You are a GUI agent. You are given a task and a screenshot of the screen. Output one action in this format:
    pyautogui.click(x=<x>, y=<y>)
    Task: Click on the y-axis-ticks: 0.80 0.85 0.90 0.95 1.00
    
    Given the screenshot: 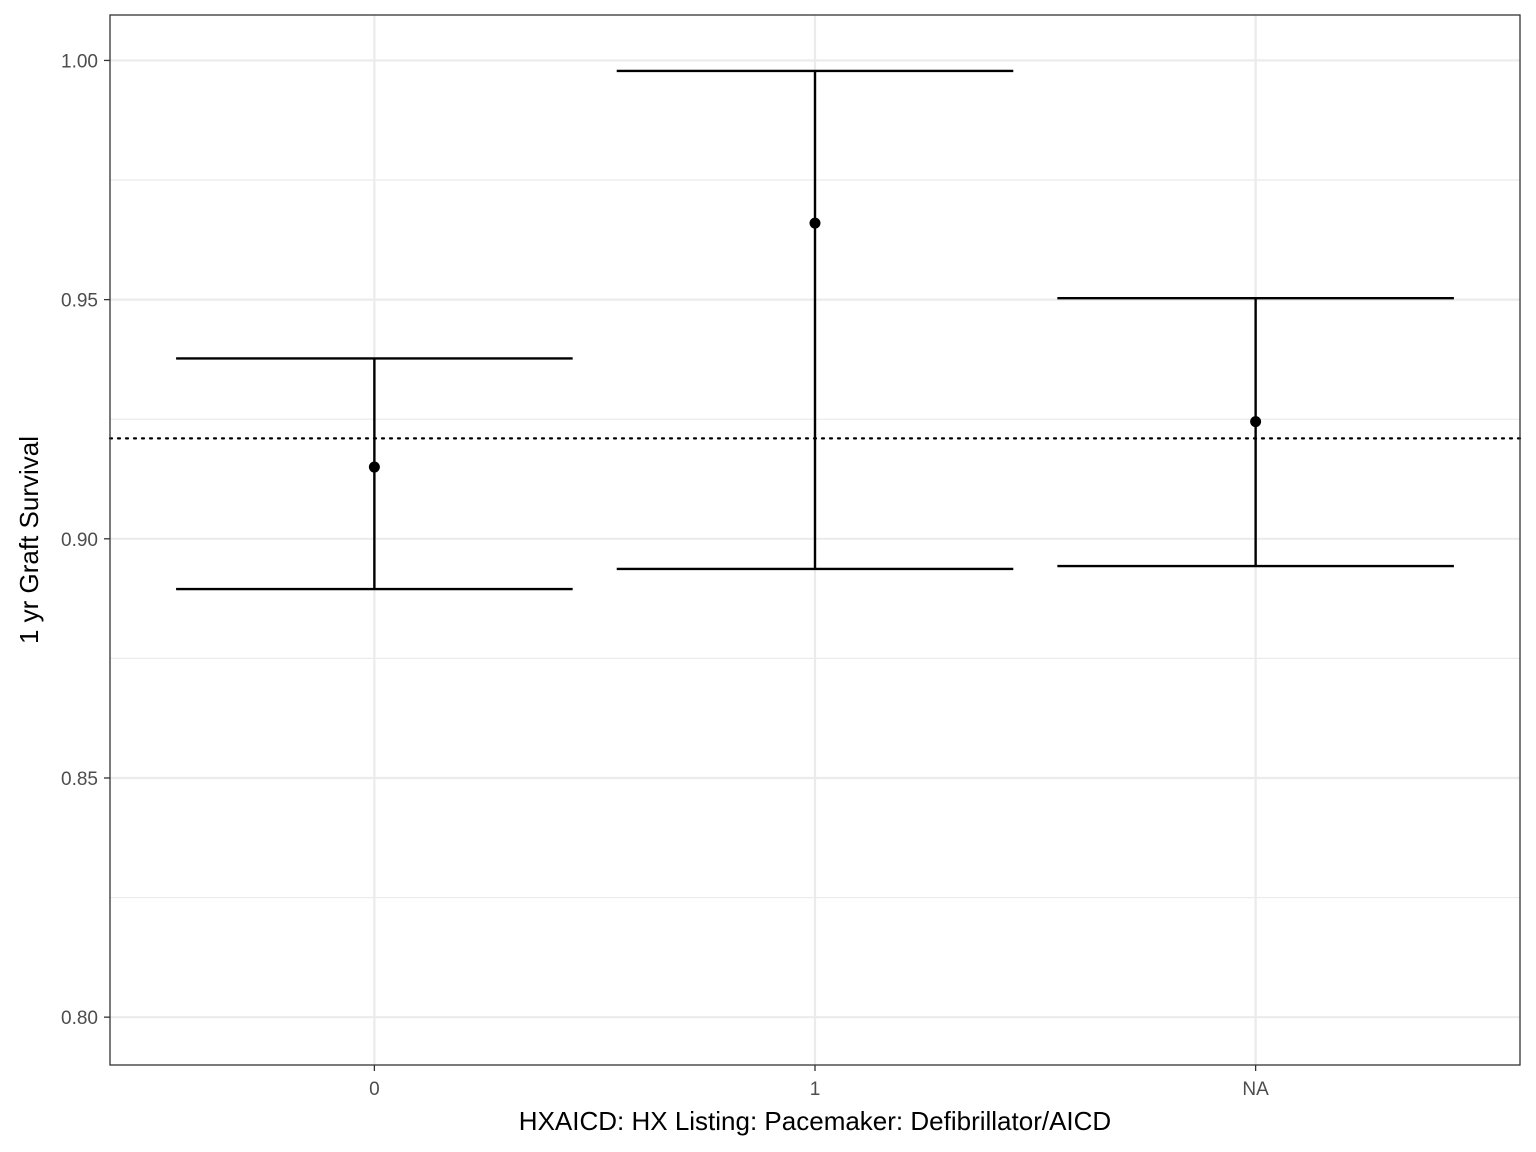 What is the action you would take?
    pyautogui.click(x=85, y=540)
    